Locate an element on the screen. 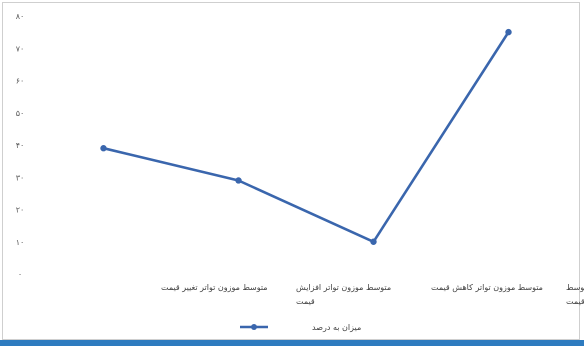  x-category-label: متوسط موزون تواتر تغییر قیمت is located at coordinates (214, 287).